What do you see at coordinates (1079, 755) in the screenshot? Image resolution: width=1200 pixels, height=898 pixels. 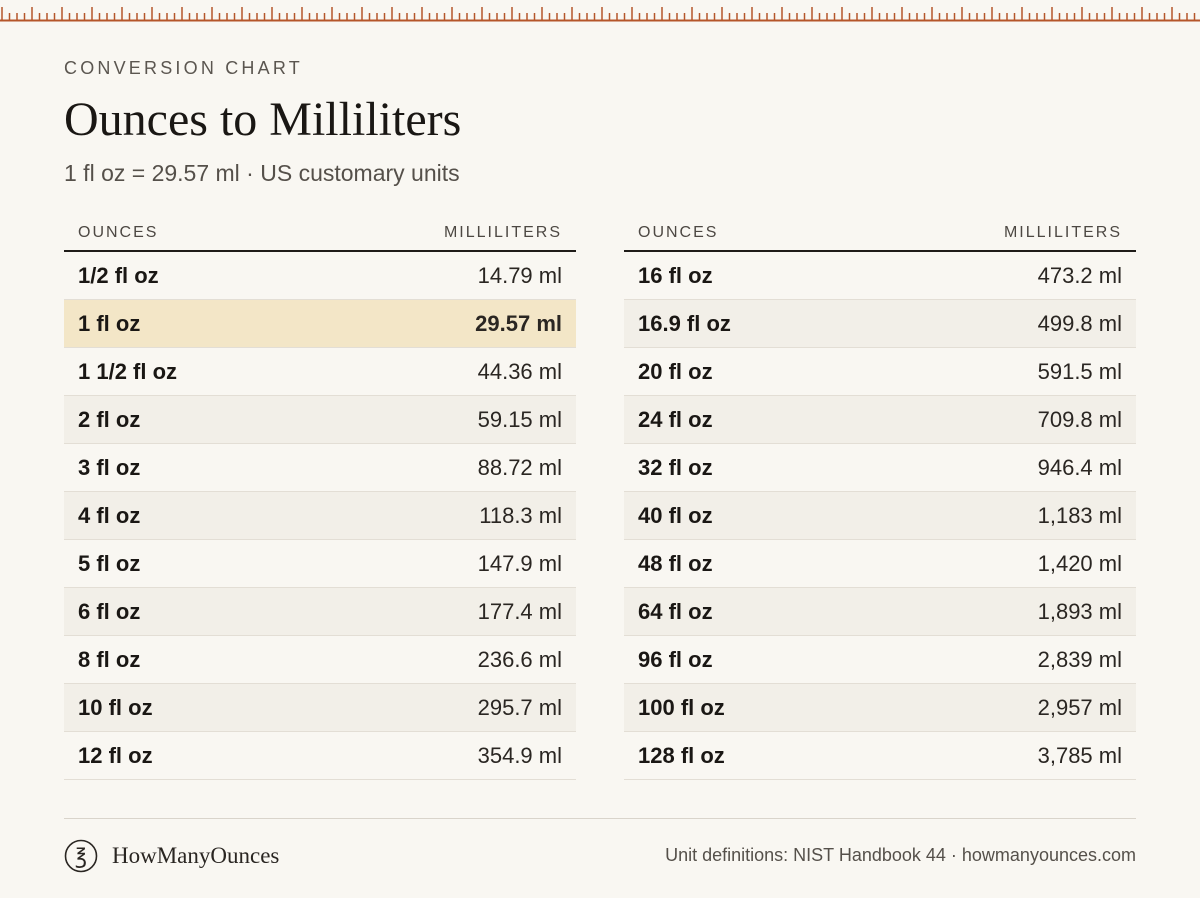 I see `milliliters-value: 3,785 ml` at bounding box center [1079, 755].